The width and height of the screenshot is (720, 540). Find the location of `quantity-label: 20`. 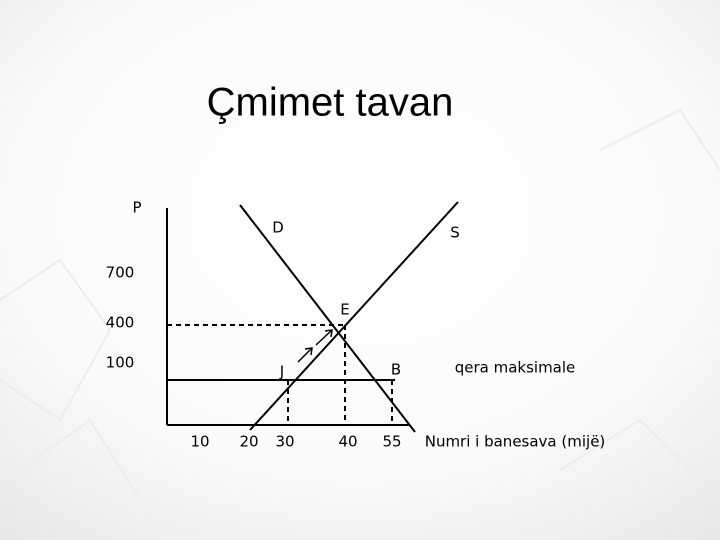

quantity-label: 20 is located at coordinates (248, 442).